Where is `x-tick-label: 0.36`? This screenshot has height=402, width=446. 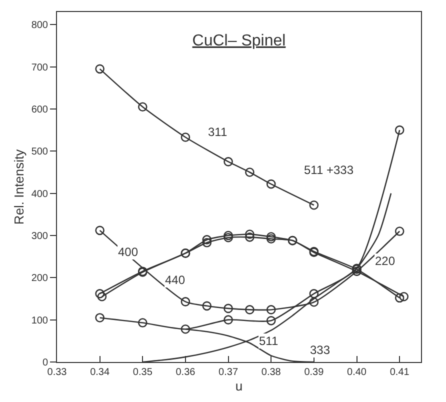 x-tick-label: 0.36 is located at coordinates (186, 372).